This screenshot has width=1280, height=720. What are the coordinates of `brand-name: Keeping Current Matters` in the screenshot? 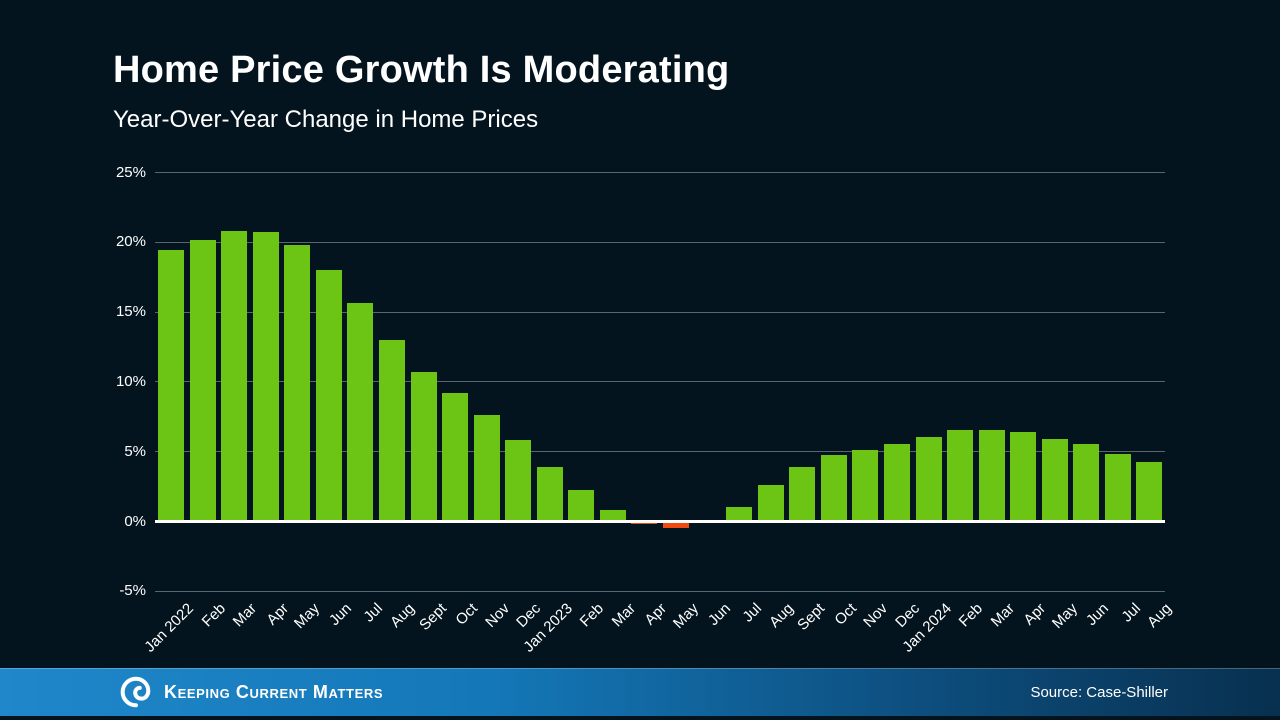 It's located at (274, 691).